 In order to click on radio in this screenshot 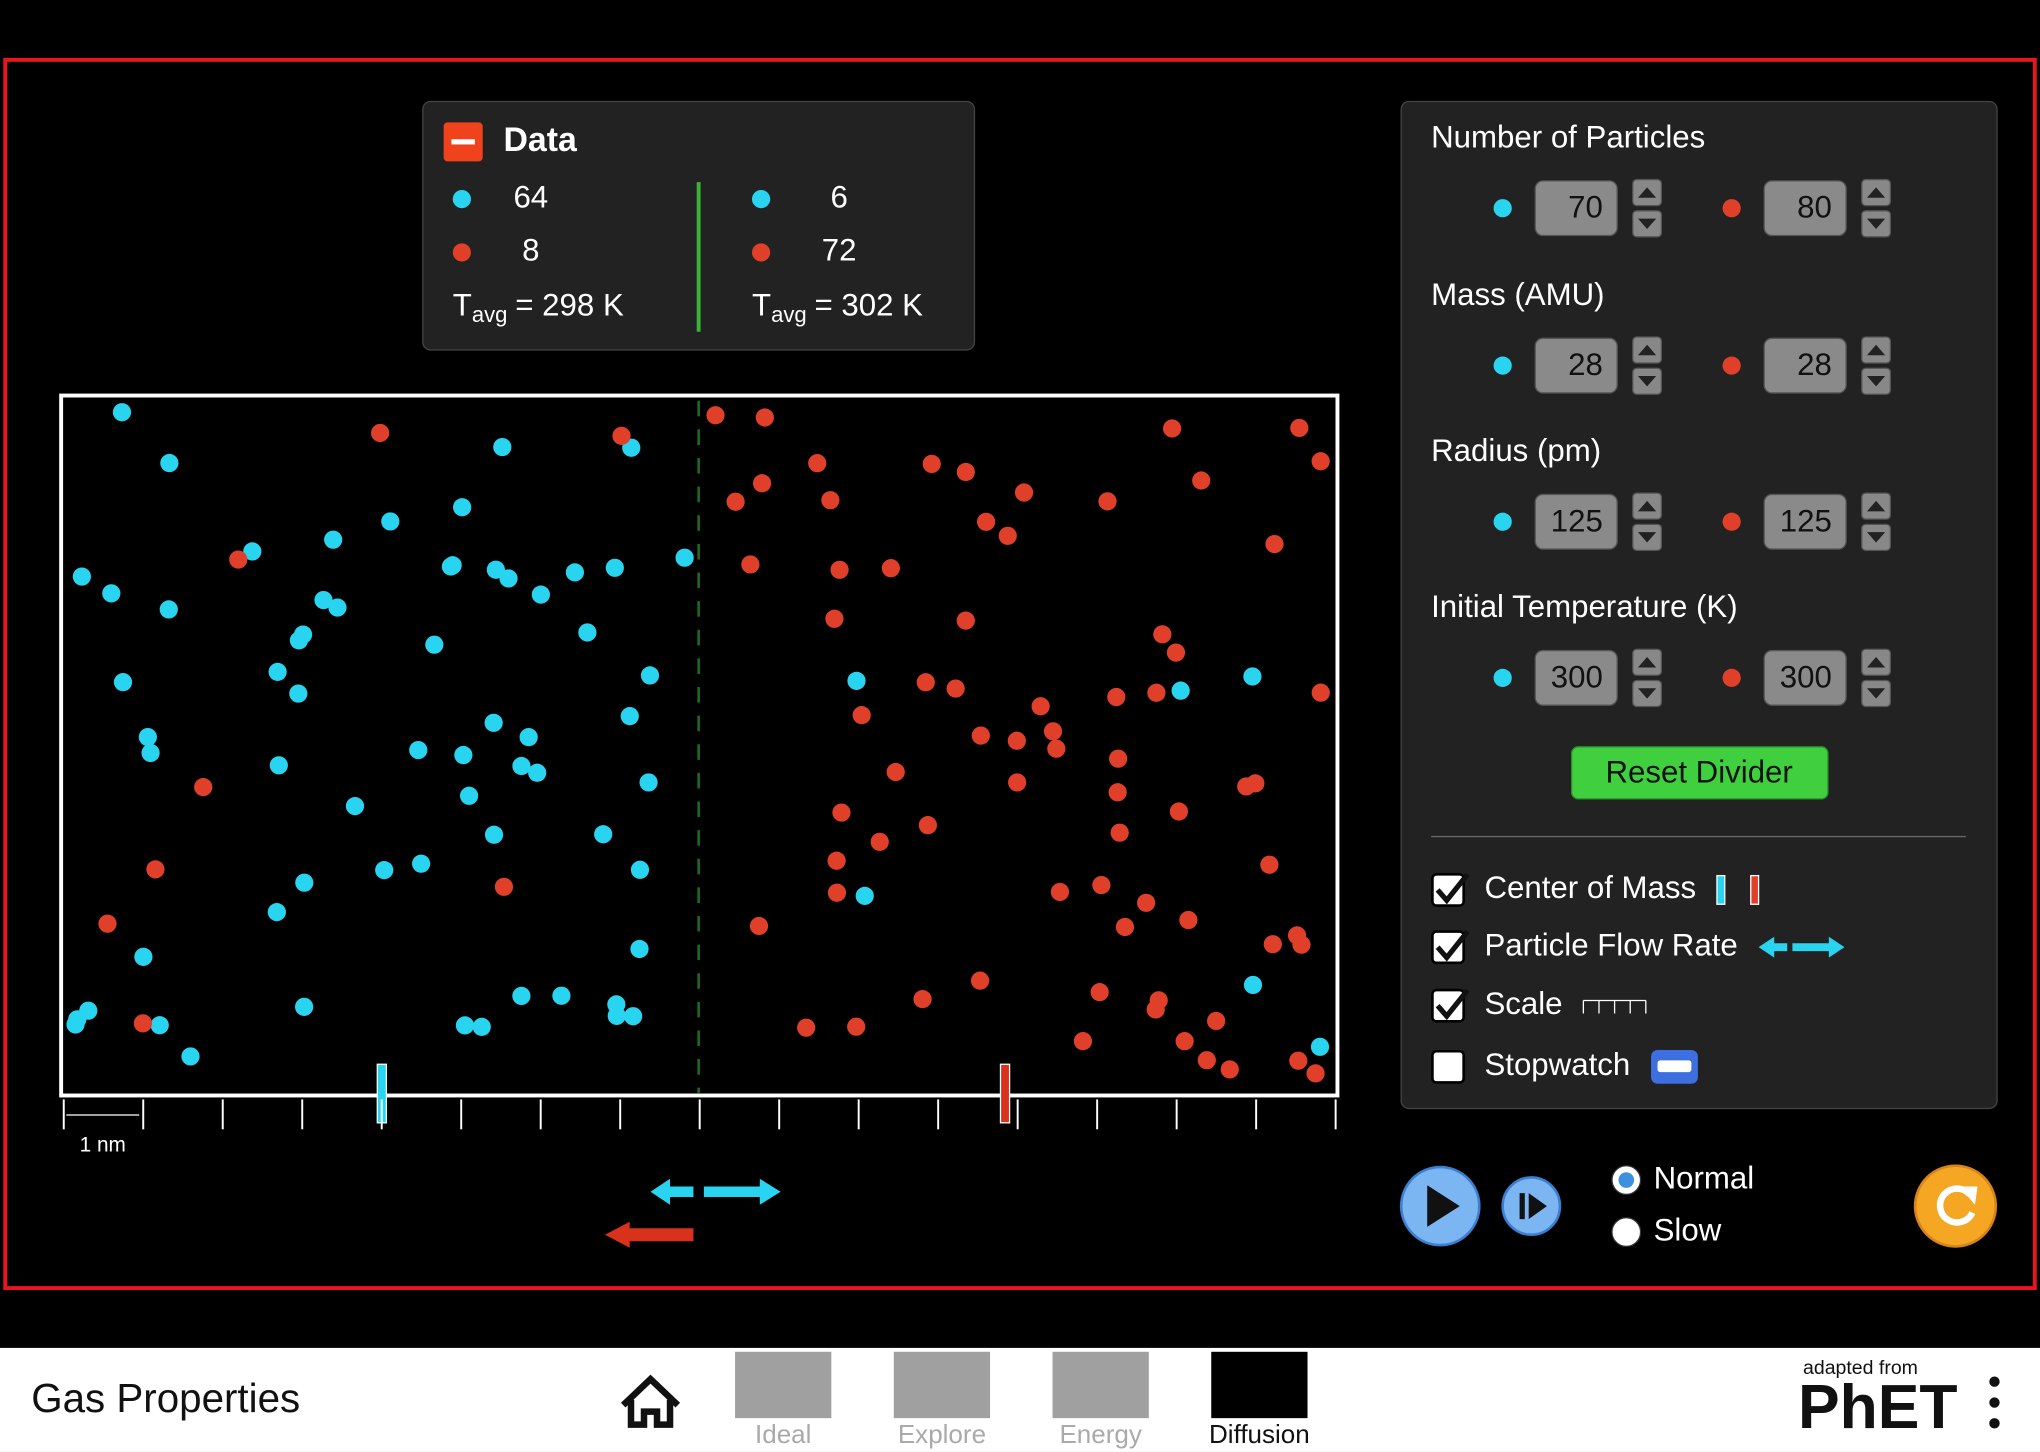, I will do `click(1626, 1232)`.